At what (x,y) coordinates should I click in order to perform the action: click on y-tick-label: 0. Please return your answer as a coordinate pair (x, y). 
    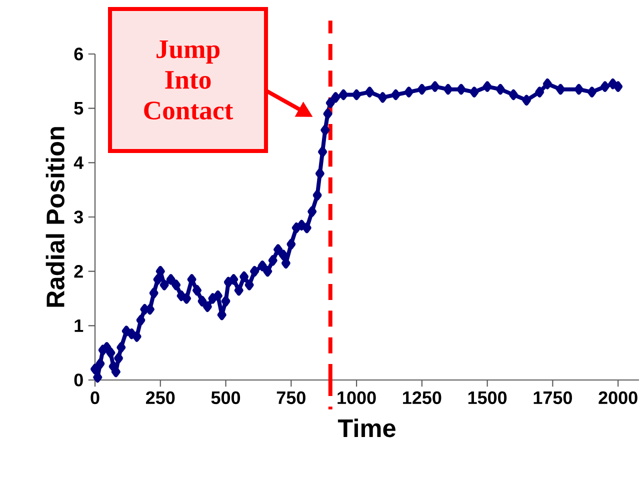
    Looking at the image, I should click on (78, 380).